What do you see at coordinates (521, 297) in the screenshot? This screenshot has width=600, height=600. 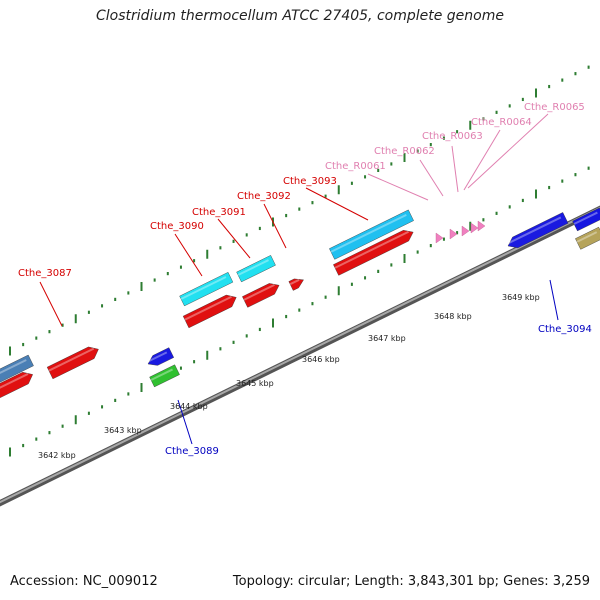 I see `scale-label: 3649 kbp` at bounding box center [521, 297].